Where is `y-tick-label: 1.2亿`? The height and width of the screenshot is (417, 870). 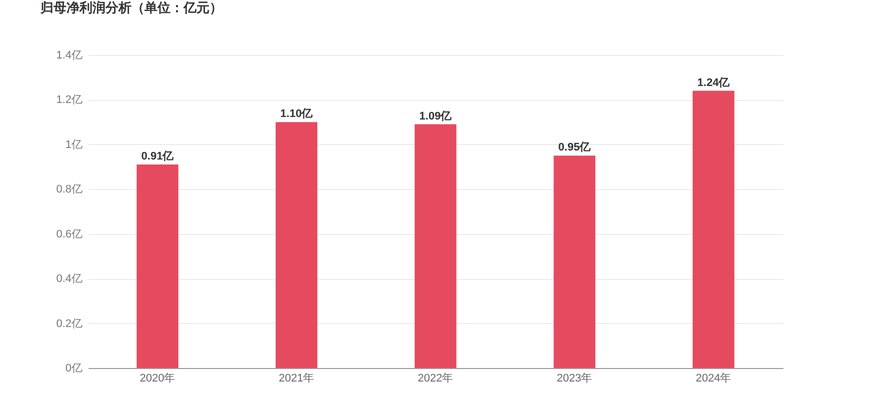
y-tick-label: 1.2亿 is located at coordinates (69, 100).